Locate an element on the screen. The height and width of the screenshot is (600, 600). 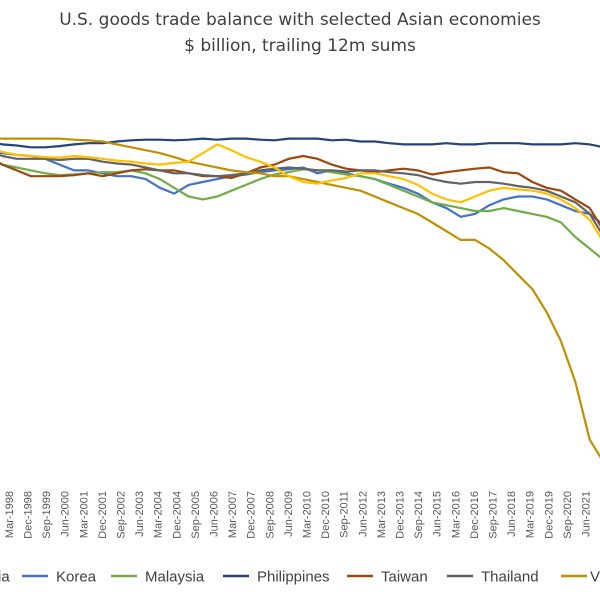
x-tick-label: Dec-2004 is located at coordinates (177, 515).